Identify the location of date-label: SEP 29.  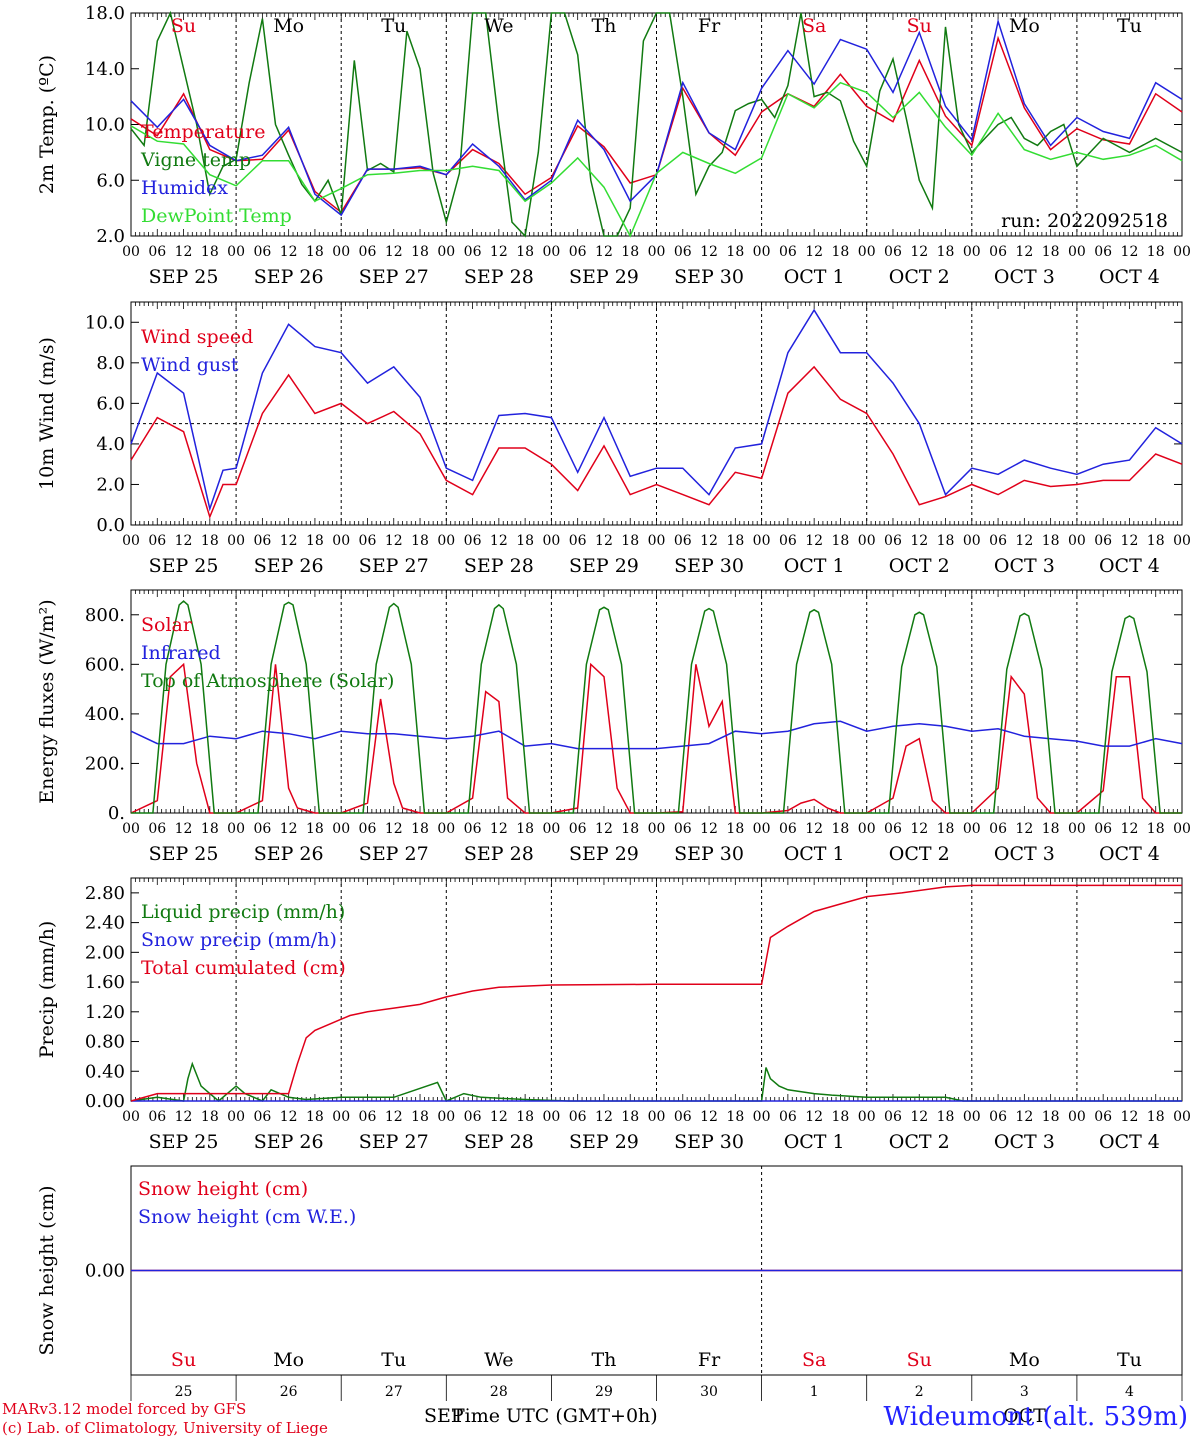
(604, 1142).